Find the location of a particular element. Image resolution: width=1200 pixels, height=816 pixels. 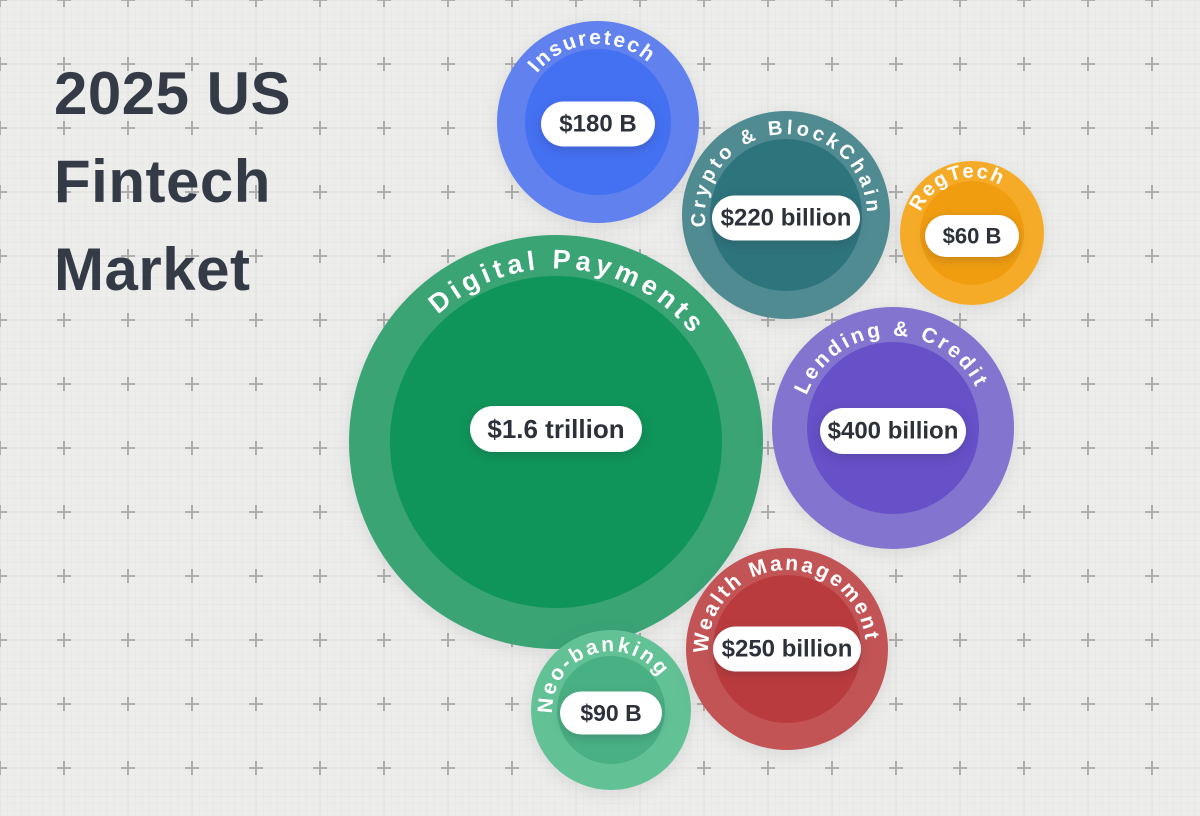

value-label: $90 B is located at coordinates (610, 713).